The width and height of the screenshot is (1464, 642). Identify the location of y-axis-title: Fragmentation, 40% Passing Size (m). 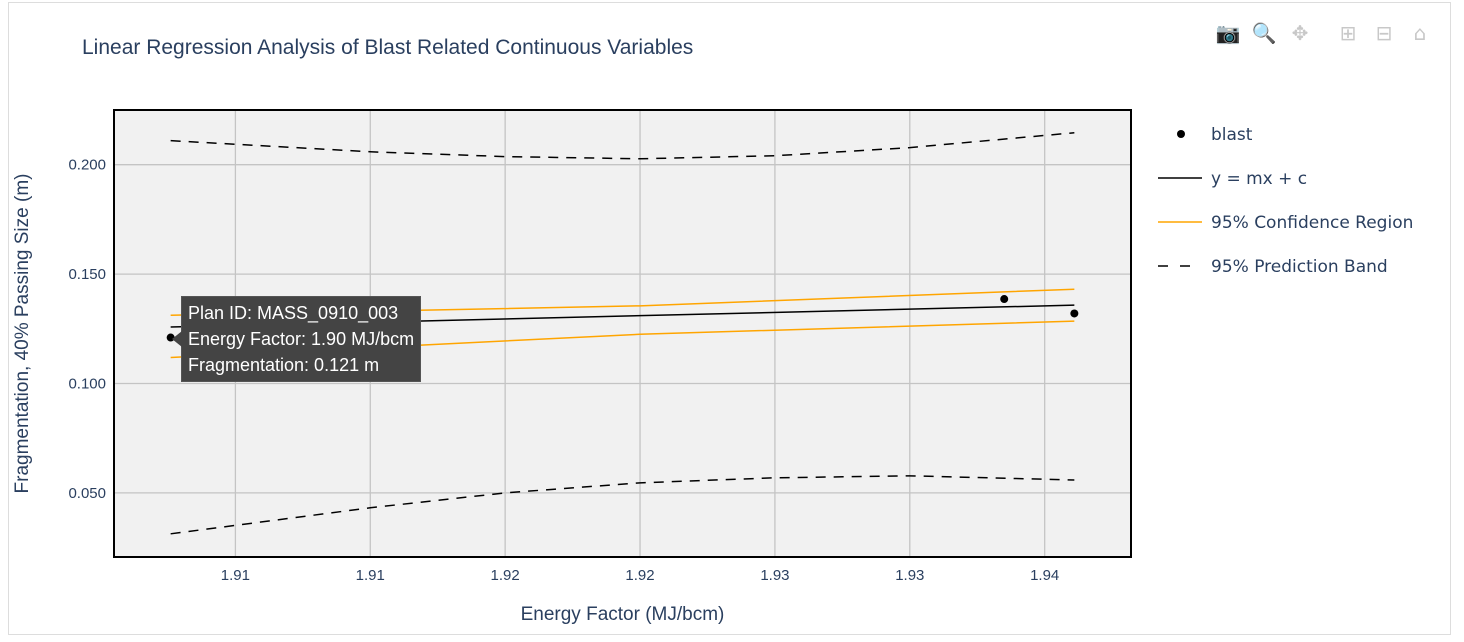
(22, 334).